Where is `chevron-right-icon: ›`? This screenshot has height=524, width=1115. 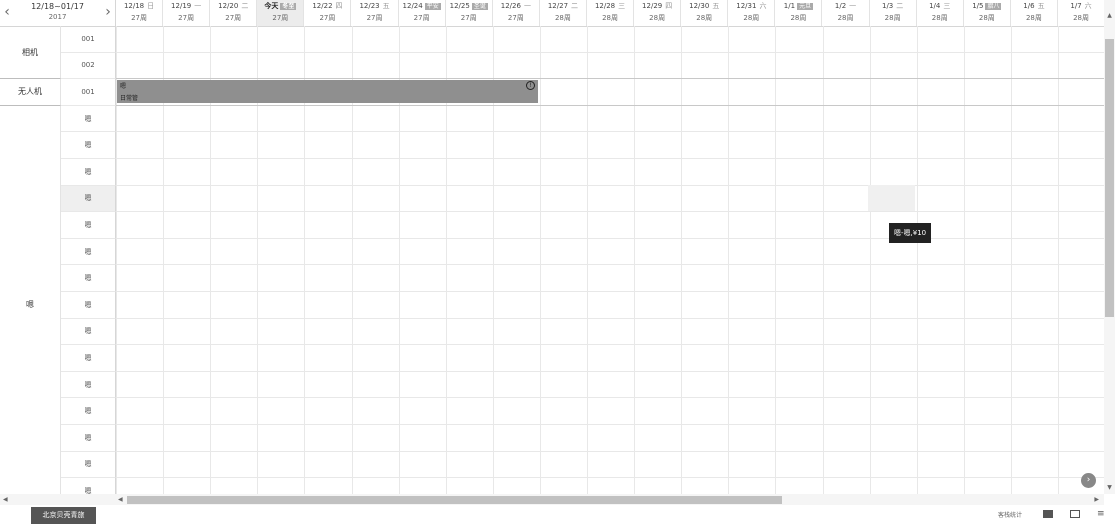 chevron-right-icon: › is located at coordinates (108, 12).